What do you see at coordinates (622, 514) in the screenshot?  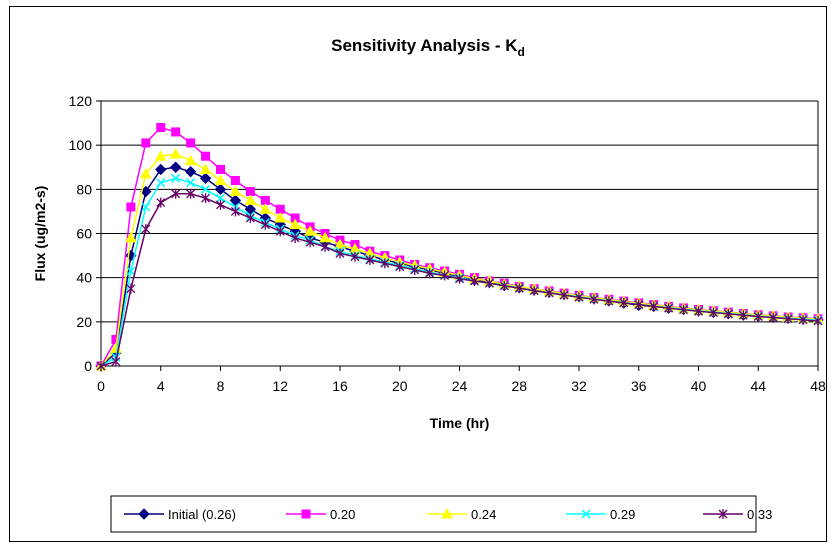 I see `legend-label: 0.29` at bounding box center [622, 514].